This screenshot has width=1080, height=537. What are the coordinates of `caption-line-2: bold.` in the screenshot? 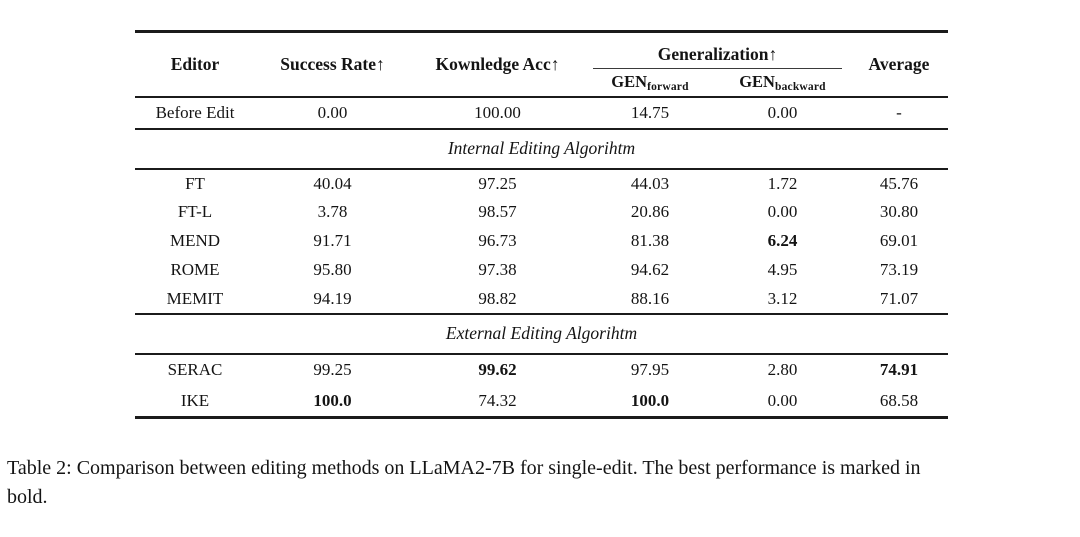 It's located at (27, 496).